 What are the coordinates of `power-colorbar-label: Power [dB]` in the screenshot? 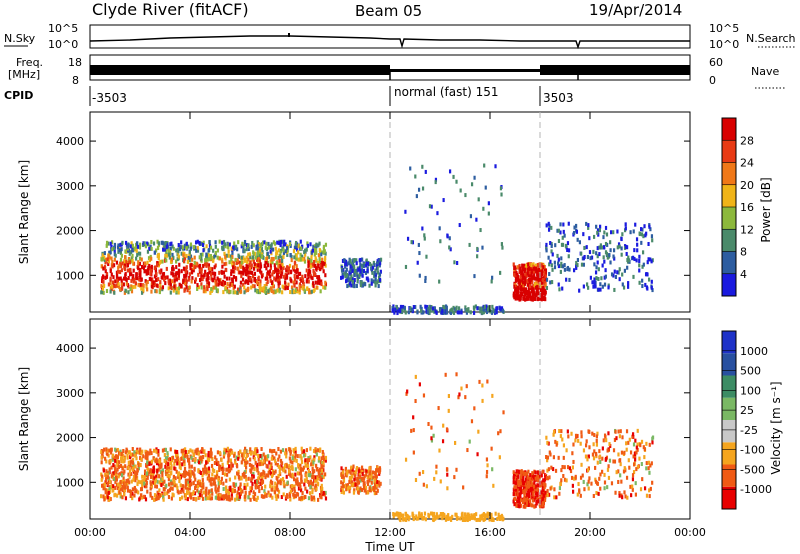 It's located at (766, 209).